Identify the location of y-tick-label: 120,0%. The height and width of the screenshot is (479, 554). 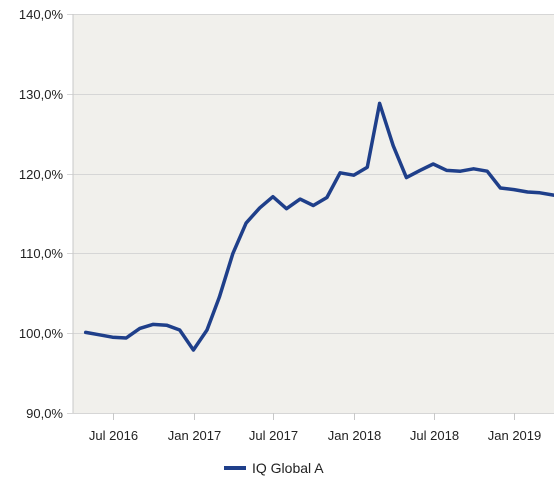
(41, 174).